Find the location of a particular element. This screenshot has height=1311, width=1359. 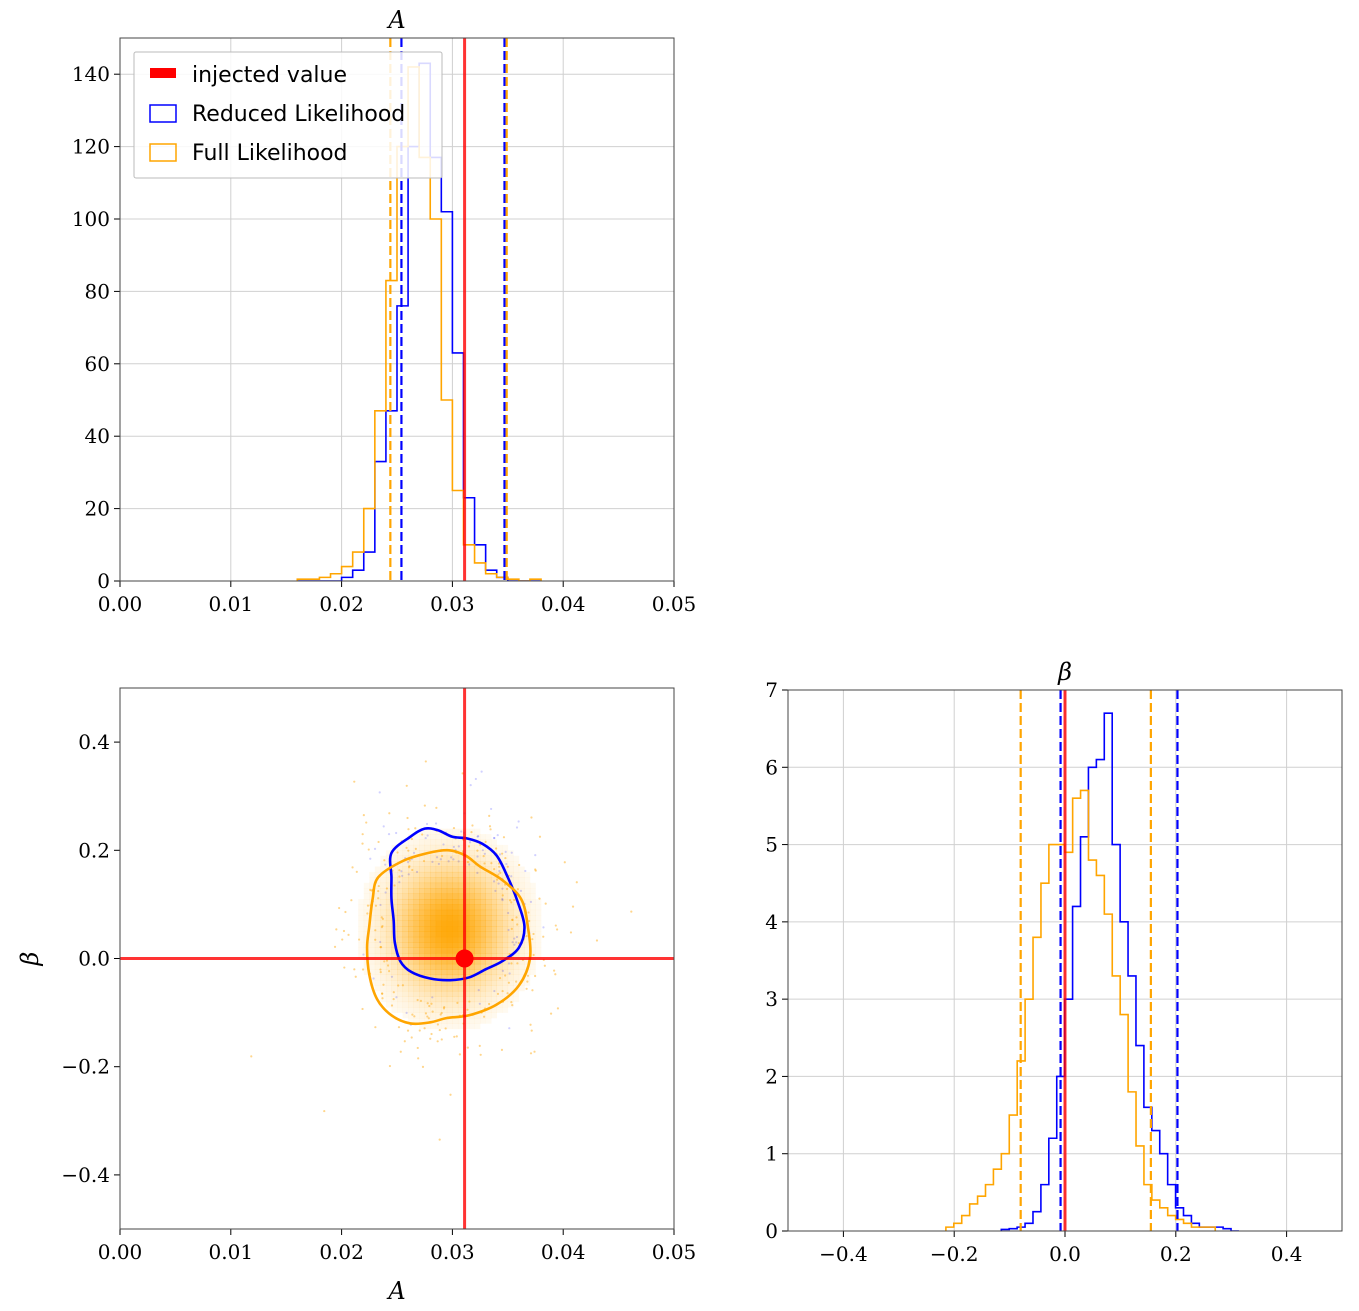

x-tick-label: 0.05 is located at coordinates (674, 1252).